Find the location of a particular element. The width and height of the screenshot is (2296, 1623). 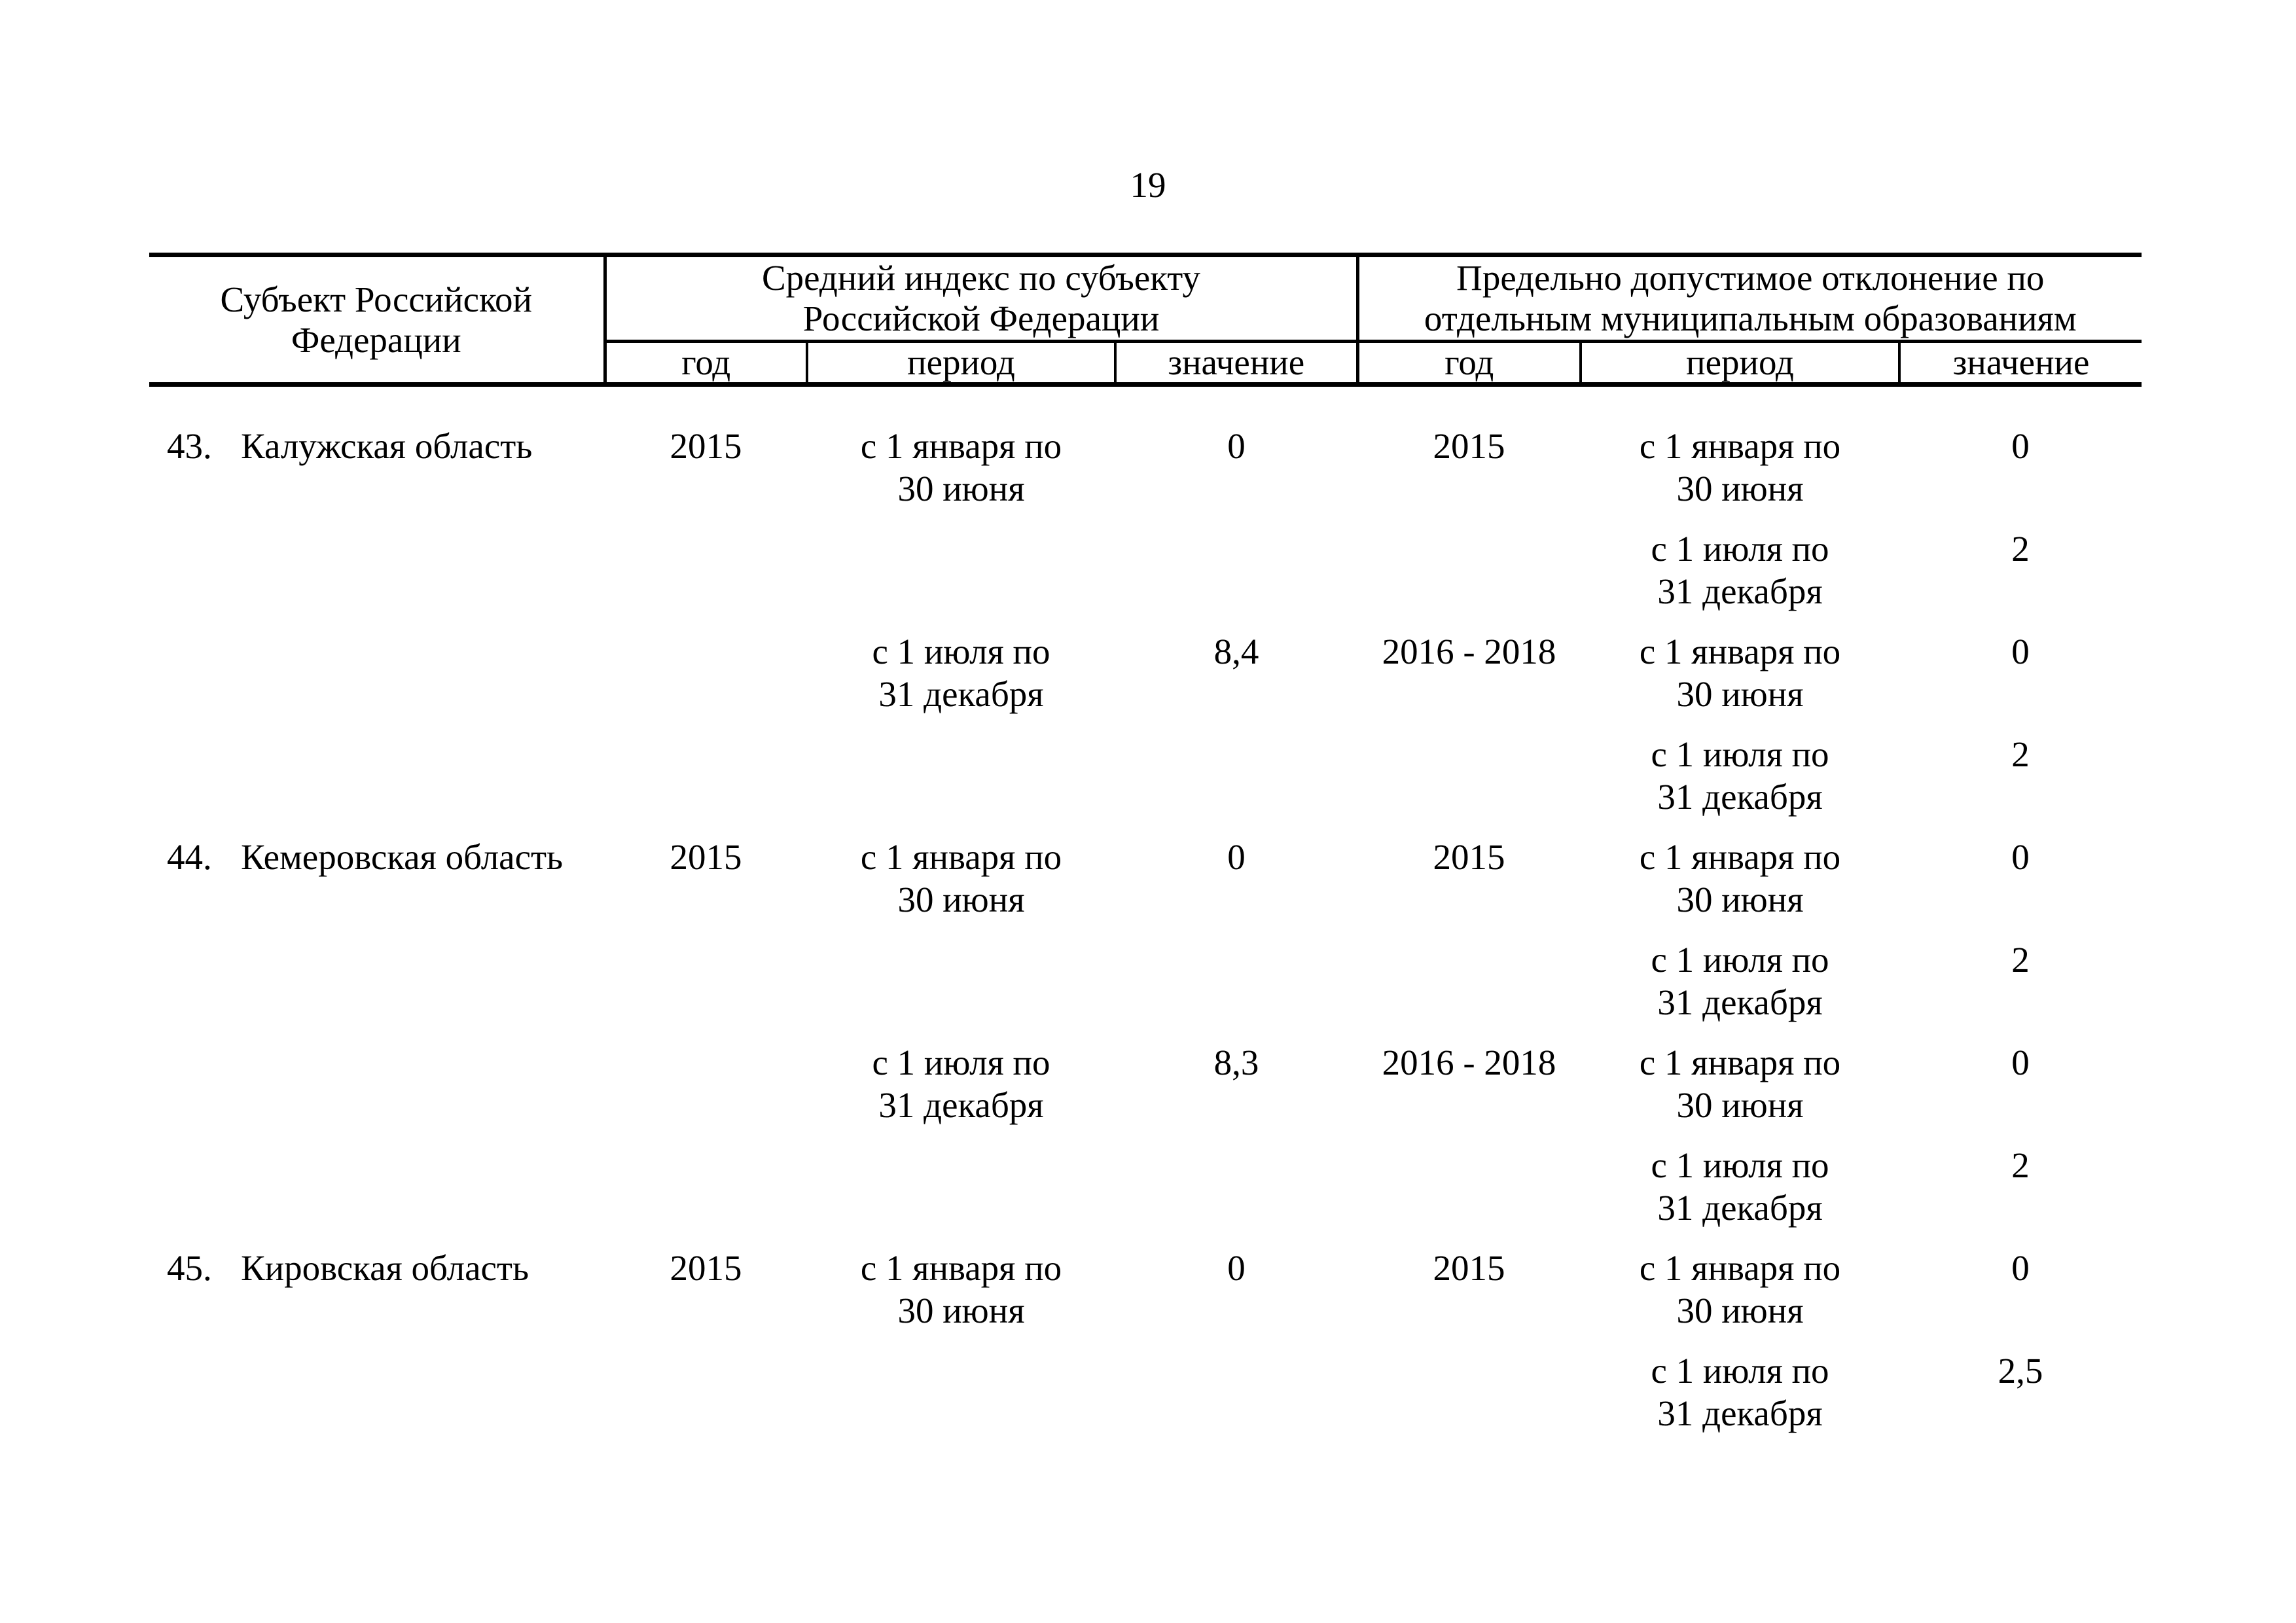

cell-avg-value: 8,4 is located at coordinates (1236, 651).